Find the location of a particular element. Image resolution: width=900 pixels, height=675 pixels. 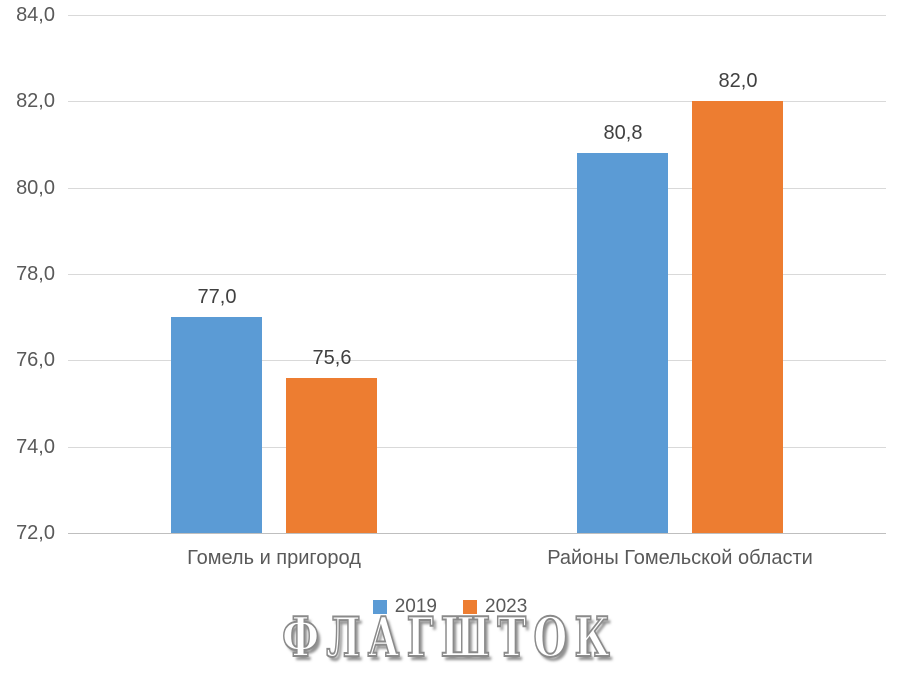

data-label: 82,0 is located at coordinates (738, 81).